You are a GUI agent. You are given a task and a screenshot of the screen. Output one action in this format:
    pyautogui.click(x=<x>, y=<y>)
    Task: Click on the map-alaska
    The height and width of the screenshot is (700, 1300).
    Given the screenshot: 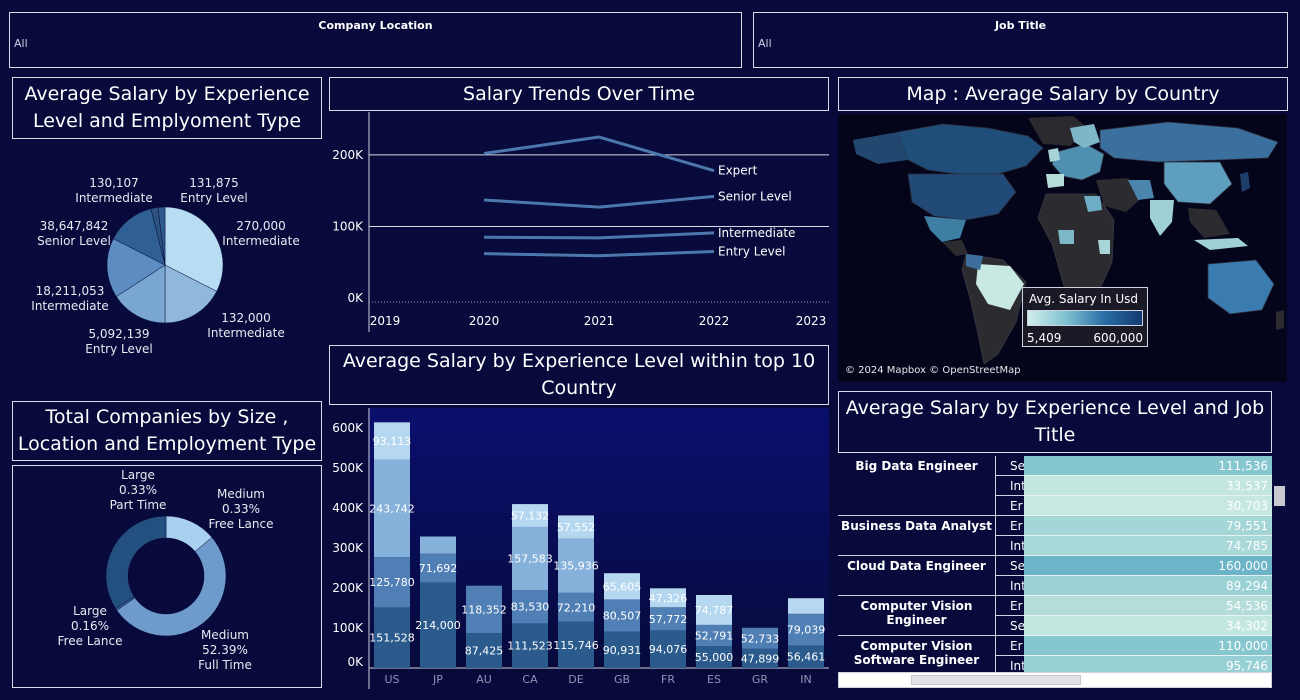 What is the action you would take?
    pyautogui.click(x=880, y=148)
    